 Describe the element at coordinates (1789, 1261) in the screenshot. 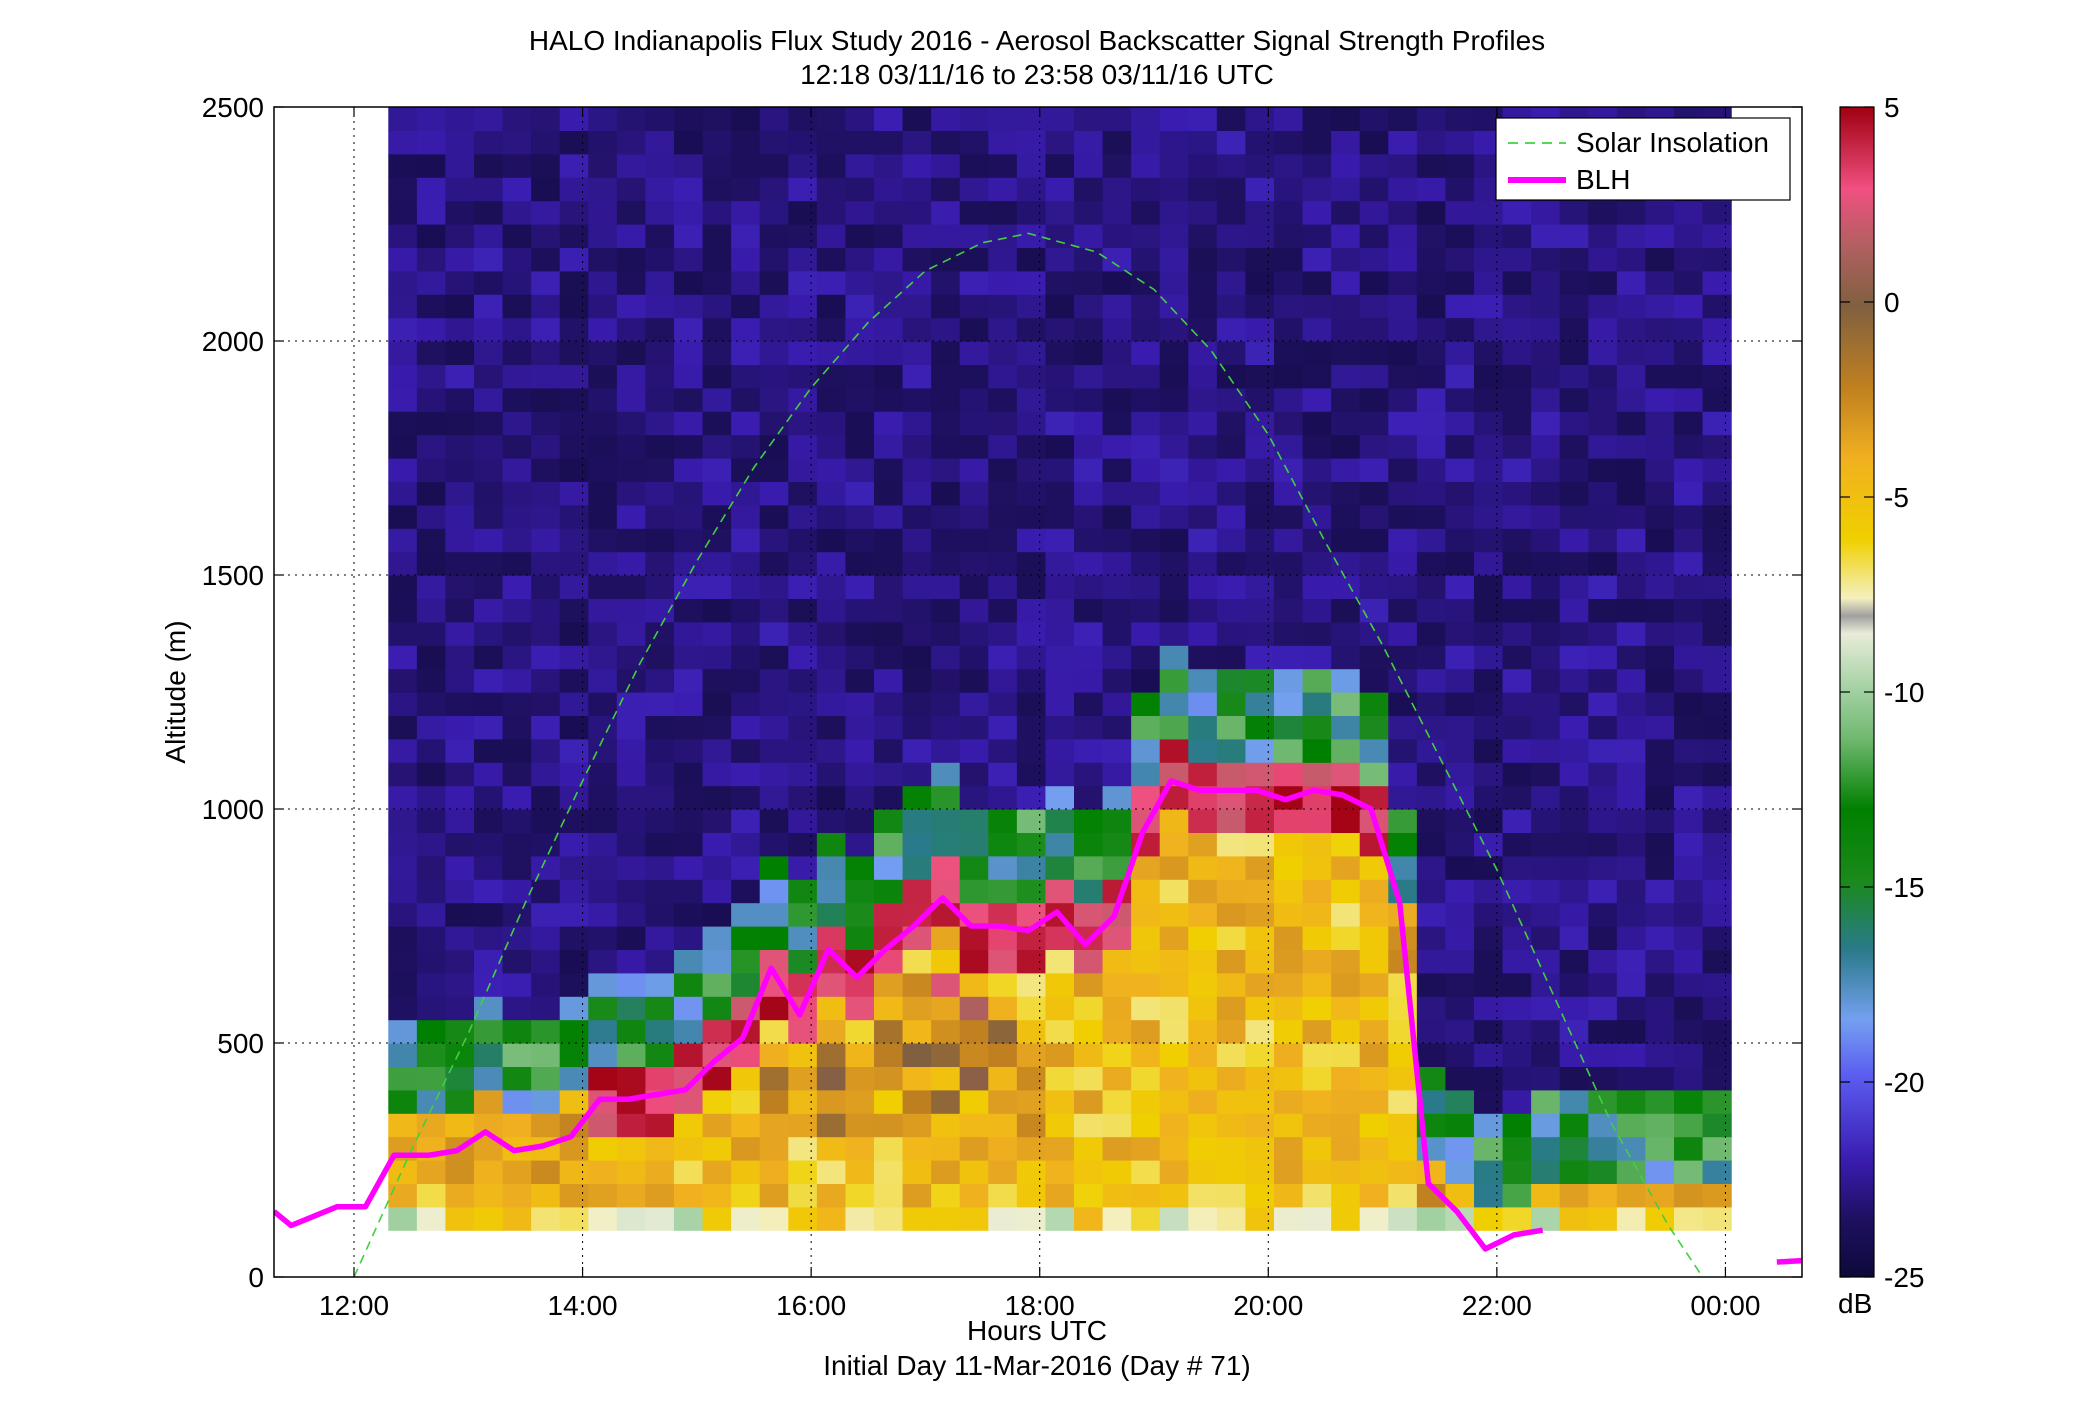

I see `blh-line` at that location.